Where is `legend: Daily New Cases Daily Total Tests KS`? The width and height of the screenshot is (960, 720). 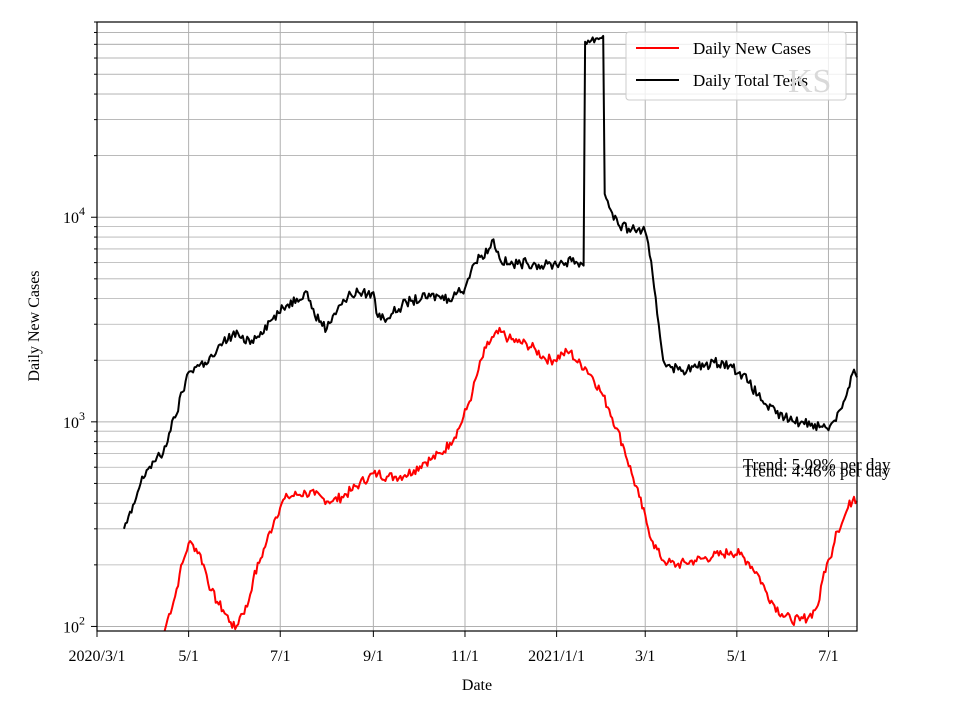
legend: Daily New Cases Daily Total Tests KS is located at coordinates (736, 66).